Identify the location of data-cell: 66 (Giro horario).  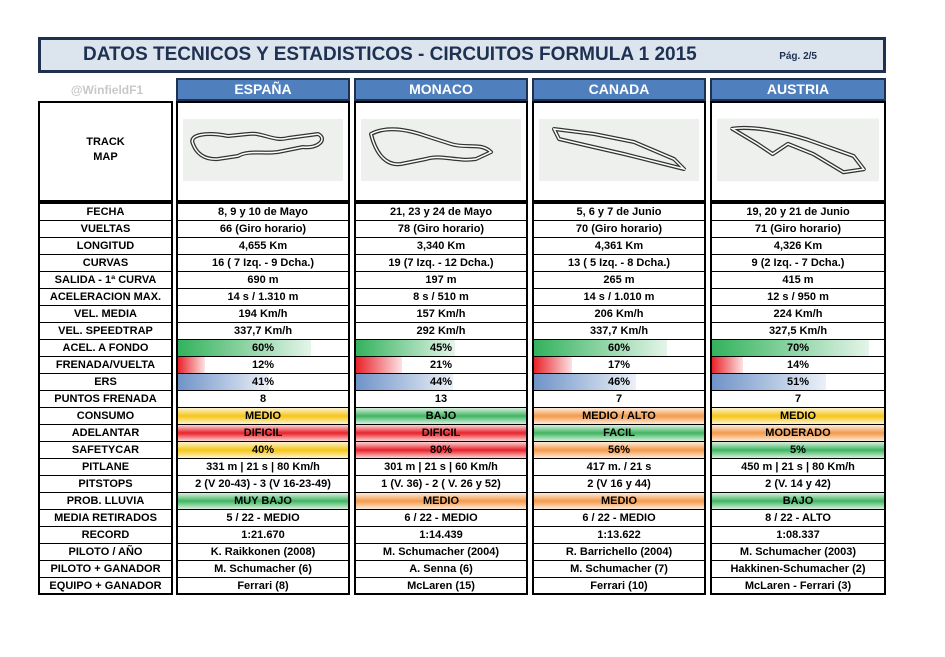
(263, 229).